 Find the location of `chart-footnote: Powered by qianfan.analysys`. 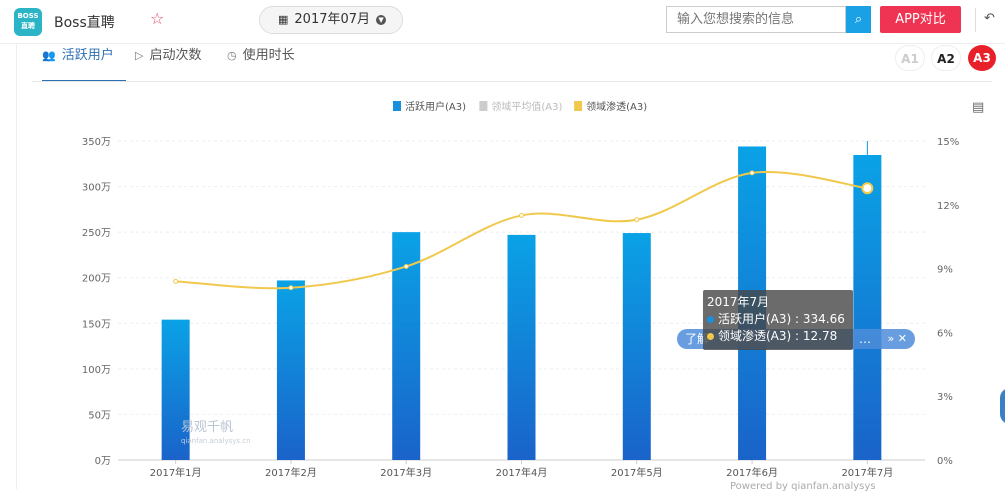

chart-footnote: Powered by qianfan.analysys is located at coordinates (803, 486).